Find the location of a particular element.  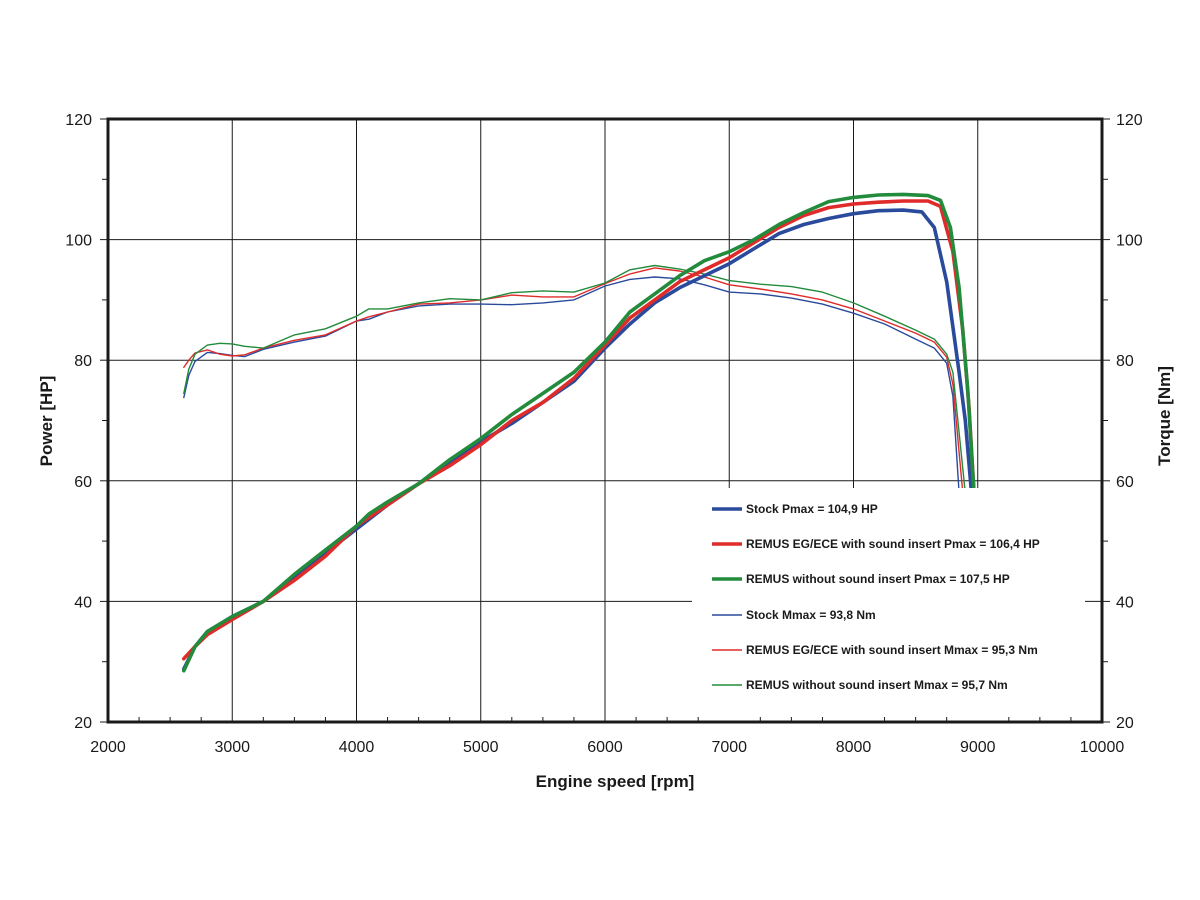

y-axis-title-right: Torque [Nm] is located at coordinates (1164, 416).